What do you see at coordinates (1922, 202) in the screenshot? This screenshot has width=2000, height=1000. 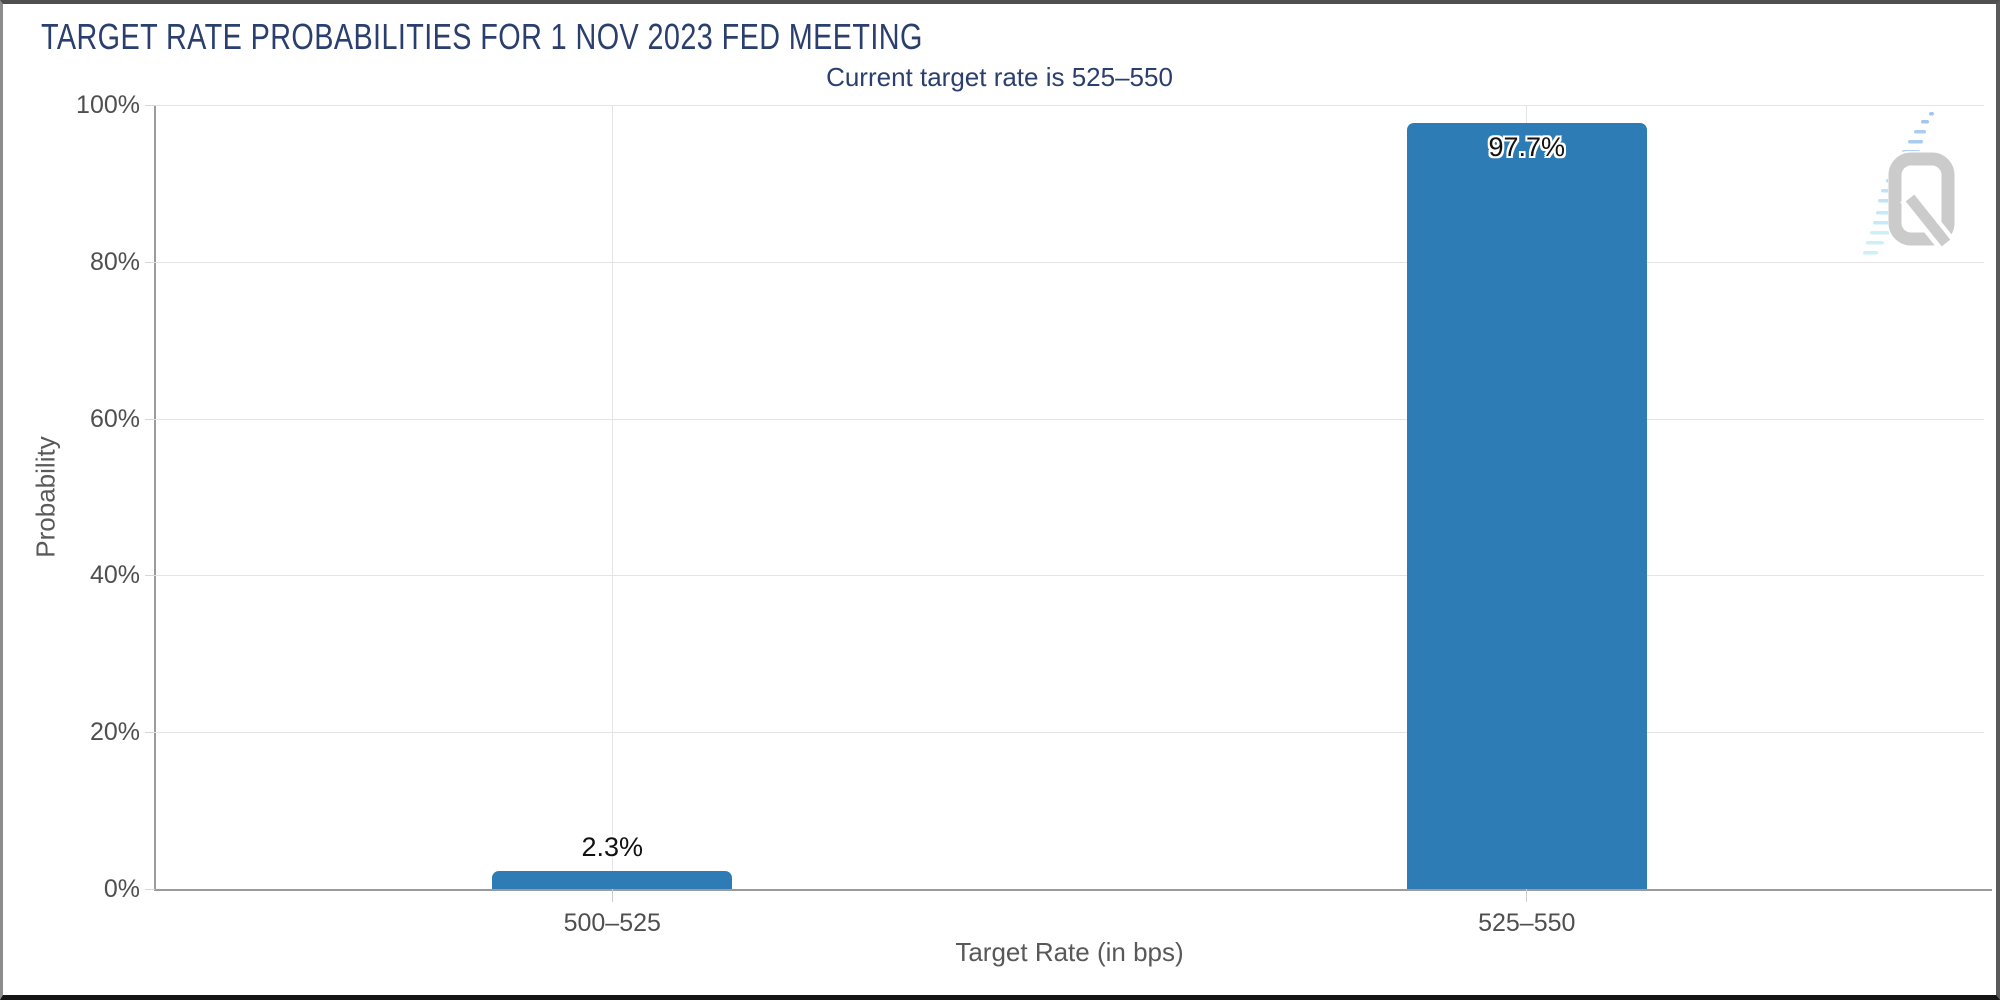 I see `q-logo-letter` at bounding box center [1922, 202].